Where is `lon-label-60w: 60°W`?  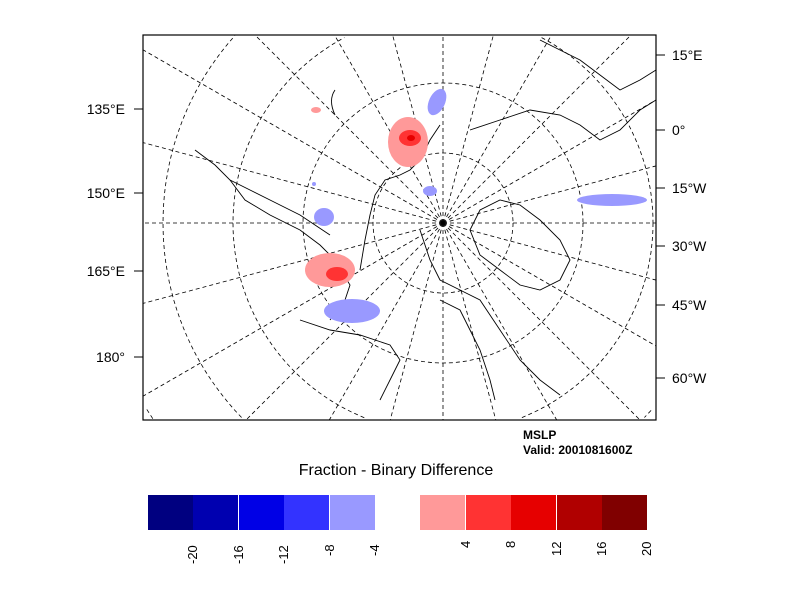 lon-label-60w: 60°W is located at coordinates (689, 378).